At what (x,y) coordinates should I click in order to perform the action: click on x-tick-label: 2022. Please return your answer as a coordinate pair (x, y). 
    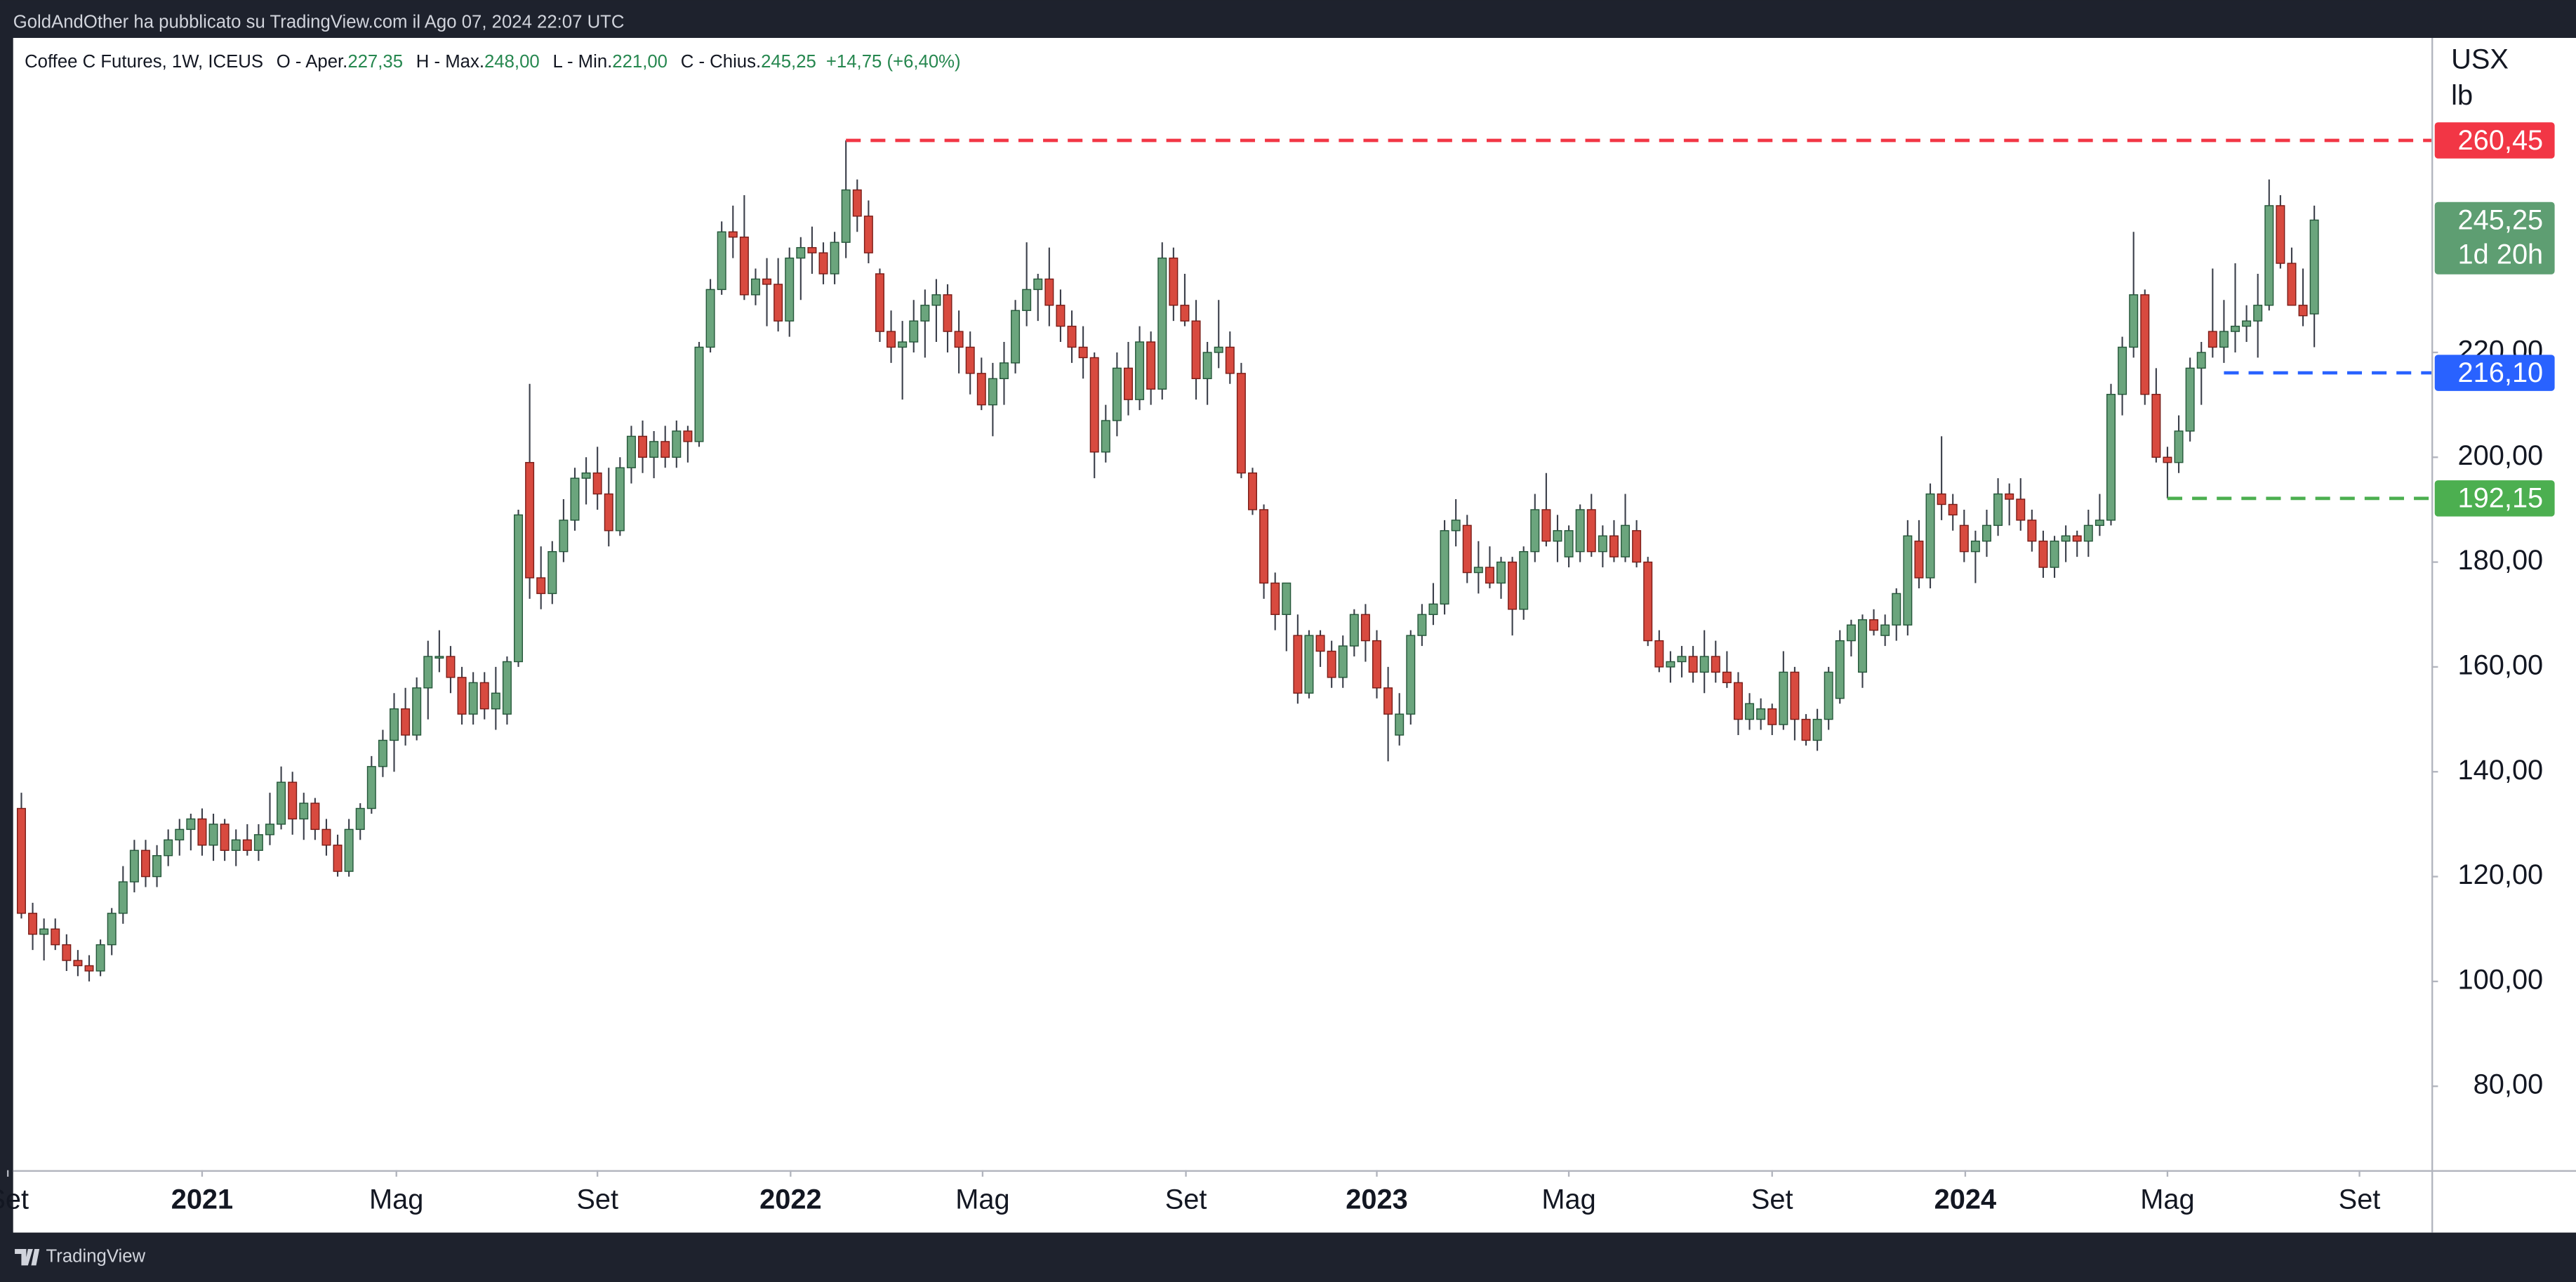
    Looking at the image, I should click on (790, 1199).